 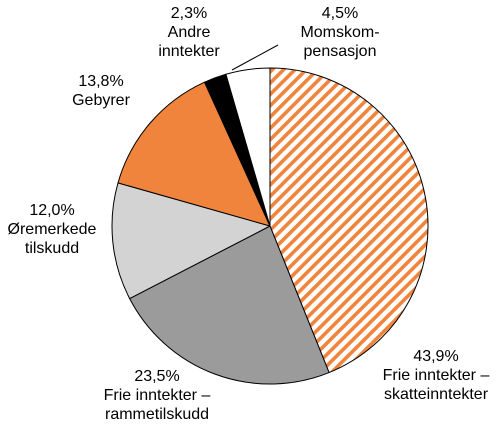 What do you see at coordinates (157, 395) in the screenshot?
I see `label-rammetilskudd: 23,5% Frie inntekter – rammetilskudd` at bounding box center [157, 395].